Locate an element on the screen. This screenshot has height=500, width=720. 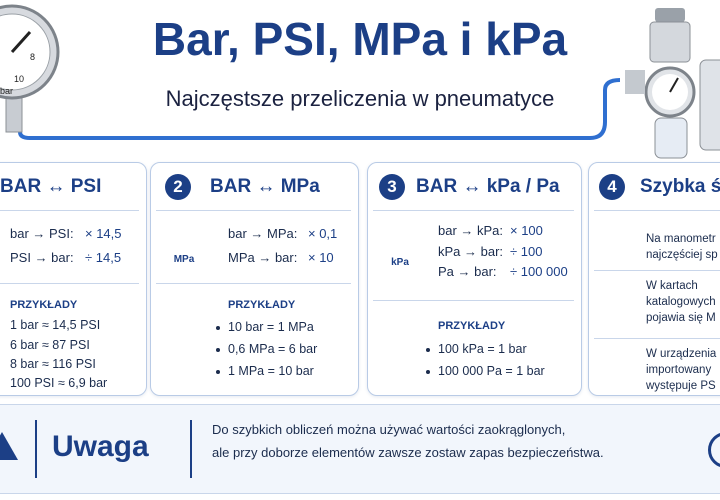
card-title: Szybka ś is located at coordinates (680, 186).